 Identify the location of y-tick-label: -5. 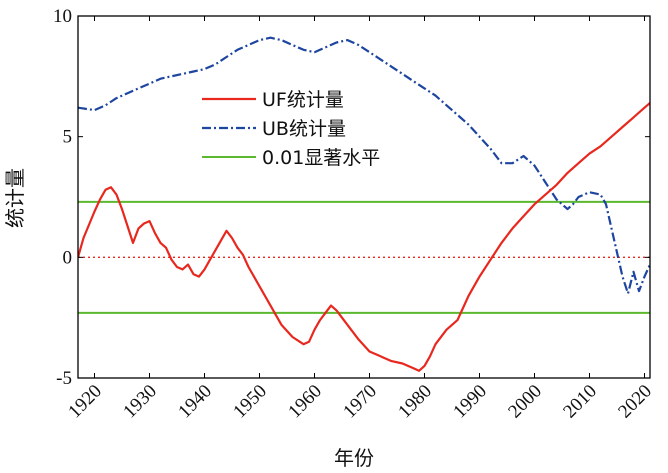
(64, 378).